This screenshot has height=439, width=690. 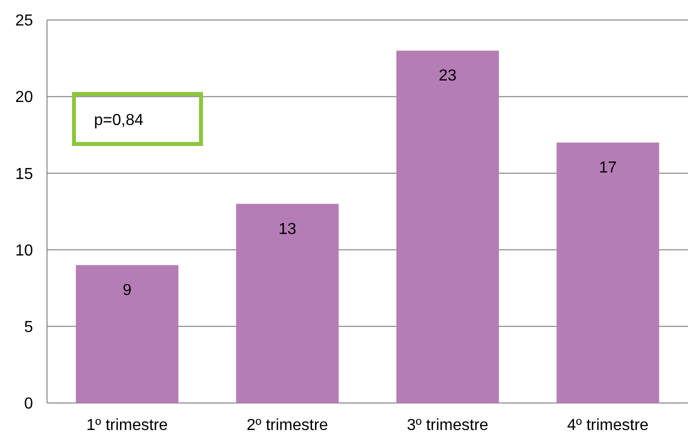 I want to click on data-label: 23, so click(x=447, y=76).